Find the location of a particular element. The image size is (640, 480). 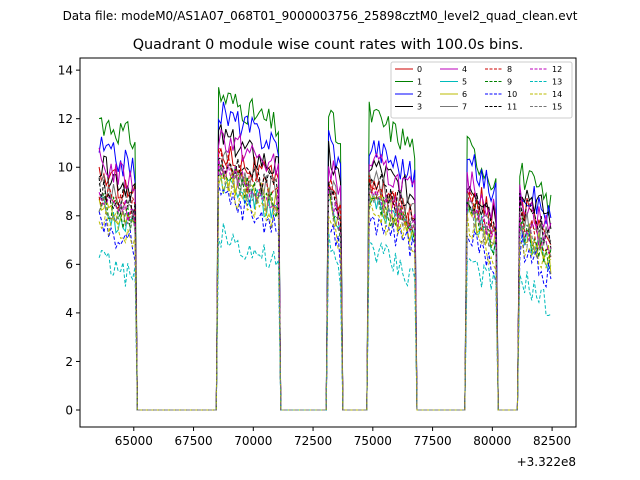

legend-entry-10: 10 is located at coordinates (512, 94).